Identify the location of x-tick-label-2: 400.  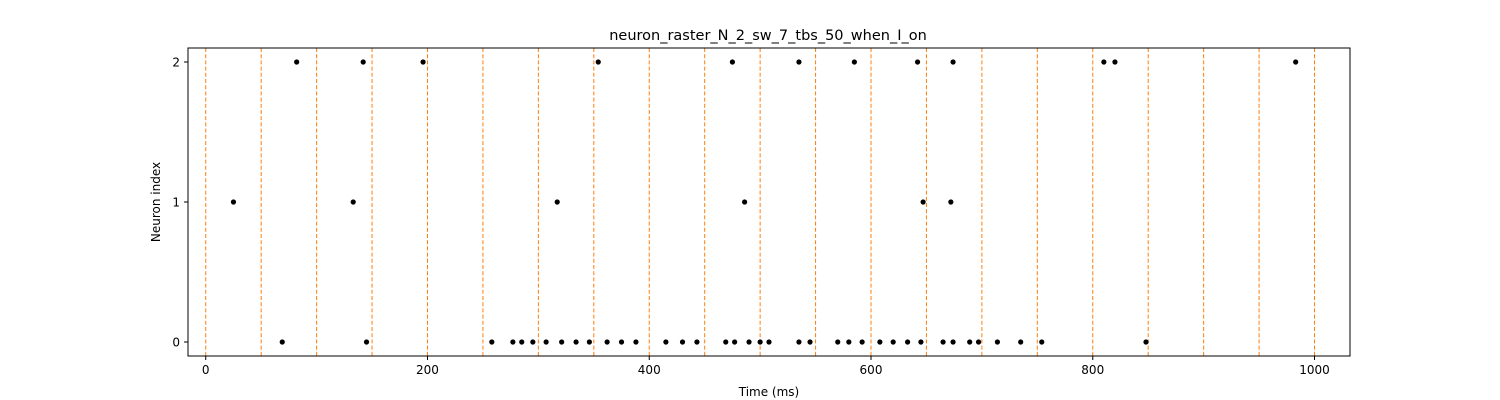
(649, 370).